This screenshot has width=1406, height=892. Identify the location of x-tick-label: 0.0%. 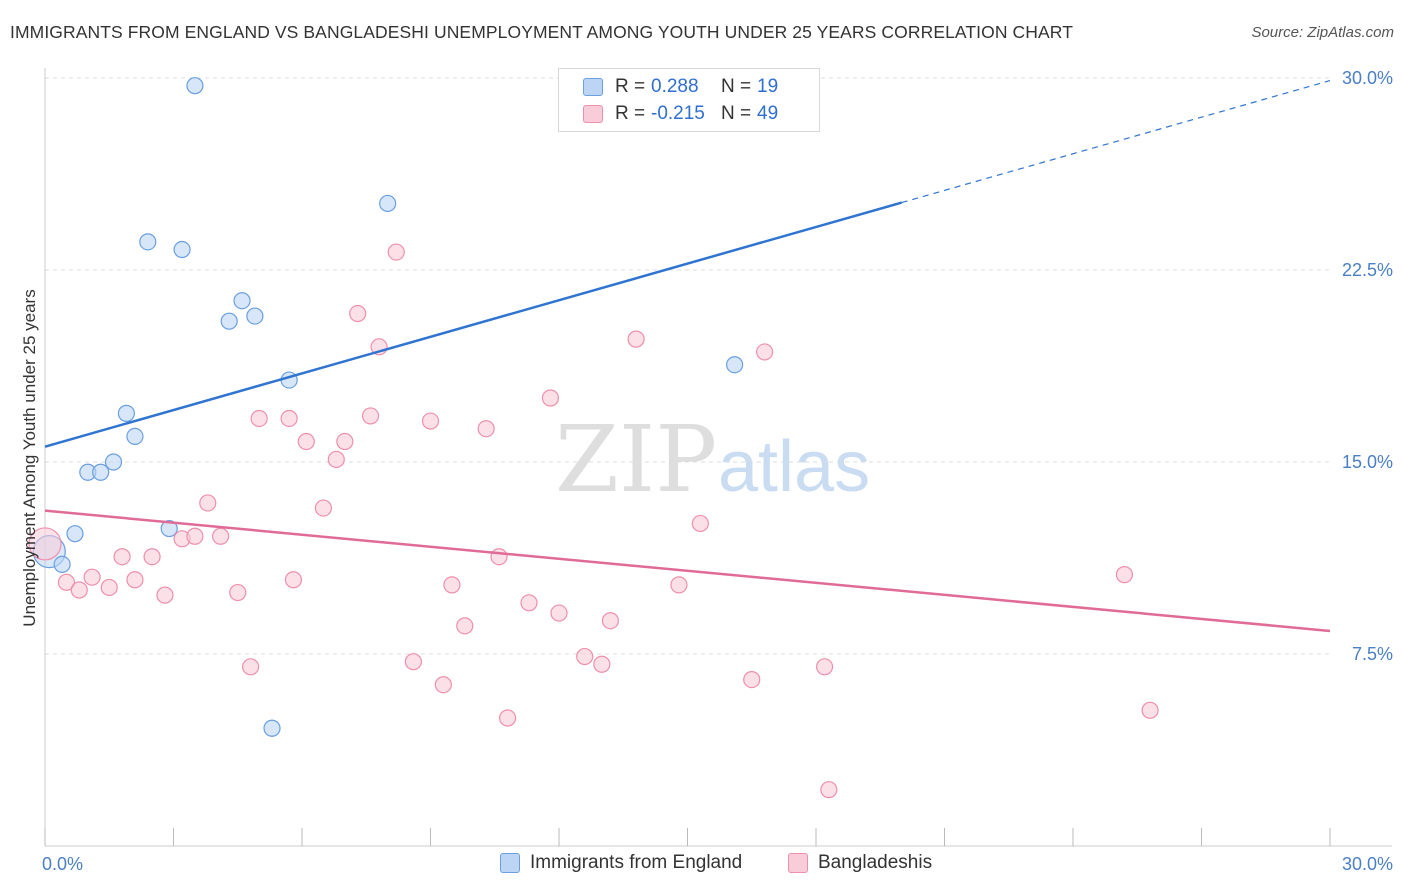
(62, 864).